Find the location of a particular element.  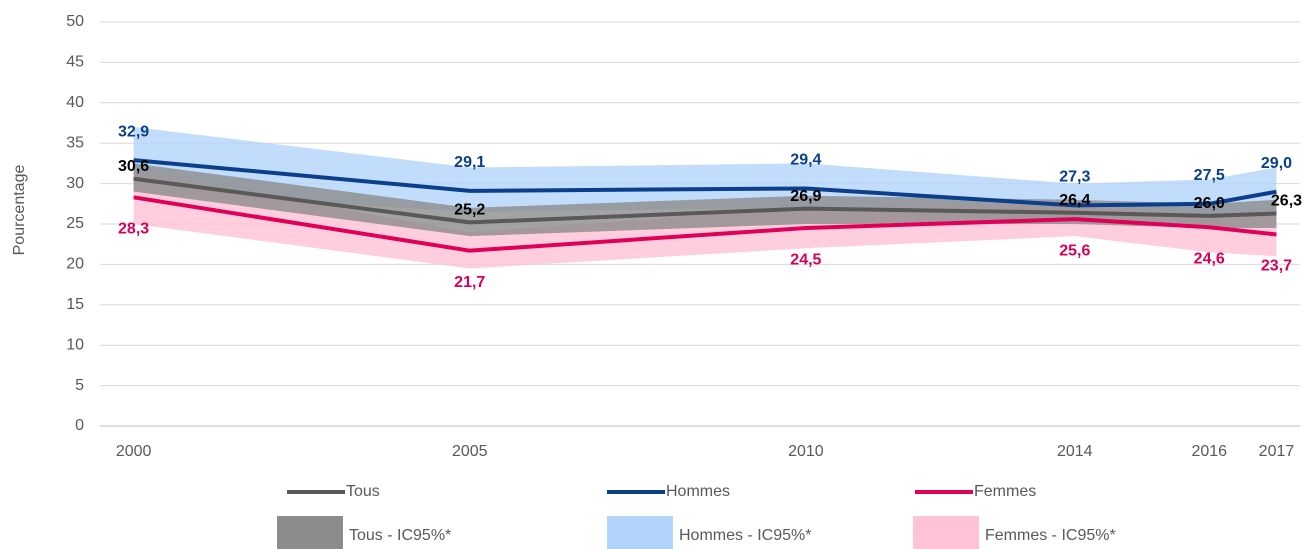

legend-label: Hommes is located at coordinates (698, 491).